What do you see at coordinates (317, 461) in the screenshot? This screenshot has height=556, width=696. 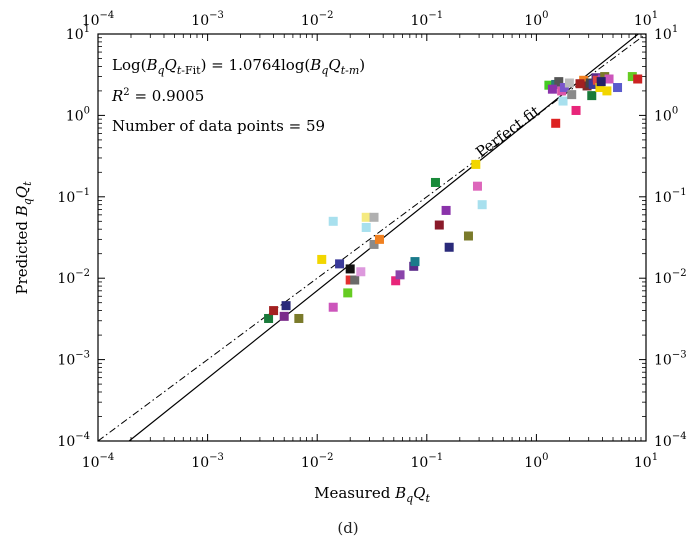 I see `x-tick-label: 10⁻²` at bounding box center [317, 461].